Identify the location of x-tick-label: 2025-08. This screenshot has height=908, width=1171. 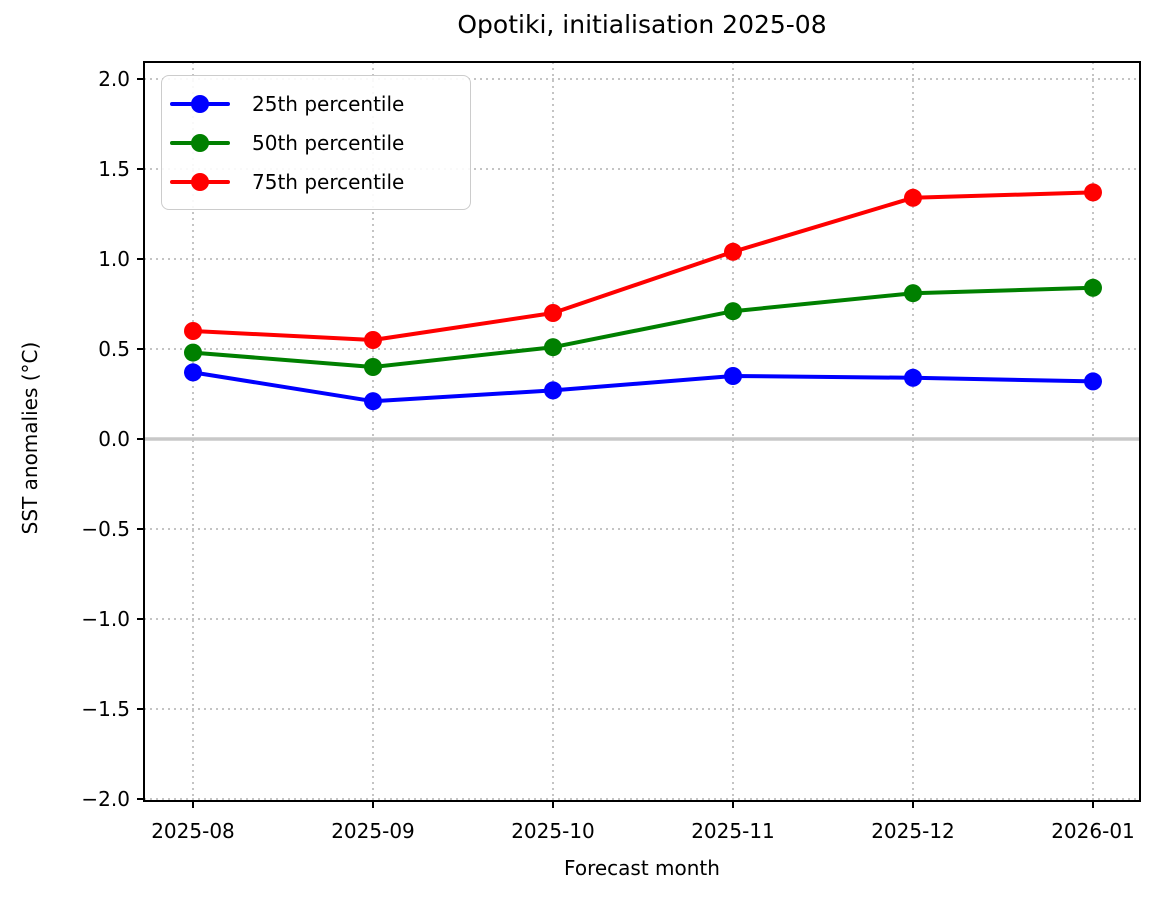
(193, 831).